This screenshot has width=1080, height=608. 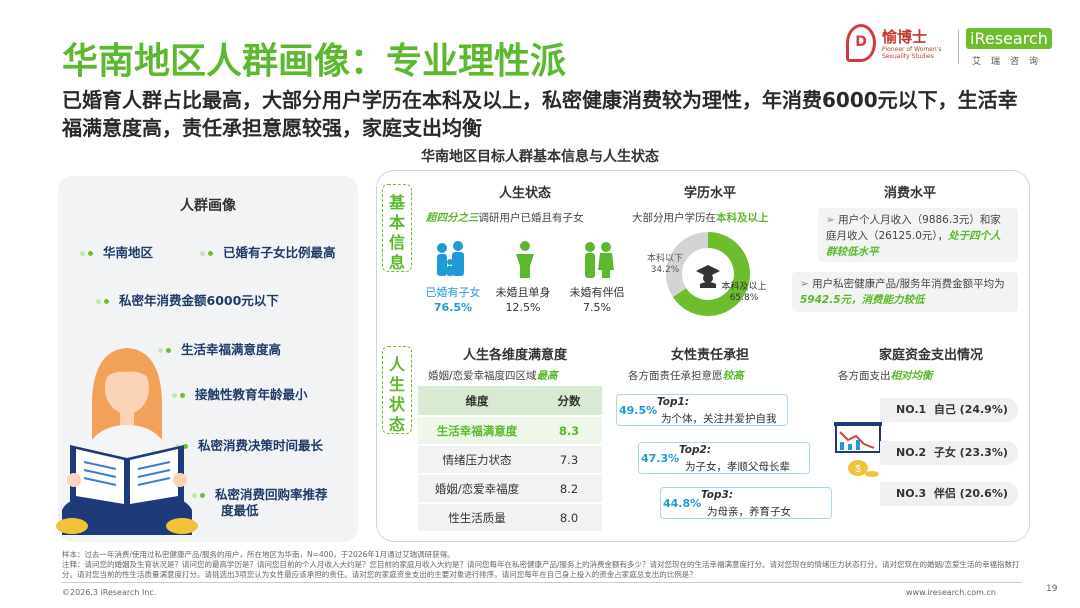 What do you see at coordinates (913, 244) in the screenshot?
I see `callout-emphasis: 处于四个人群较低水平` at bounding box center [913, 244].